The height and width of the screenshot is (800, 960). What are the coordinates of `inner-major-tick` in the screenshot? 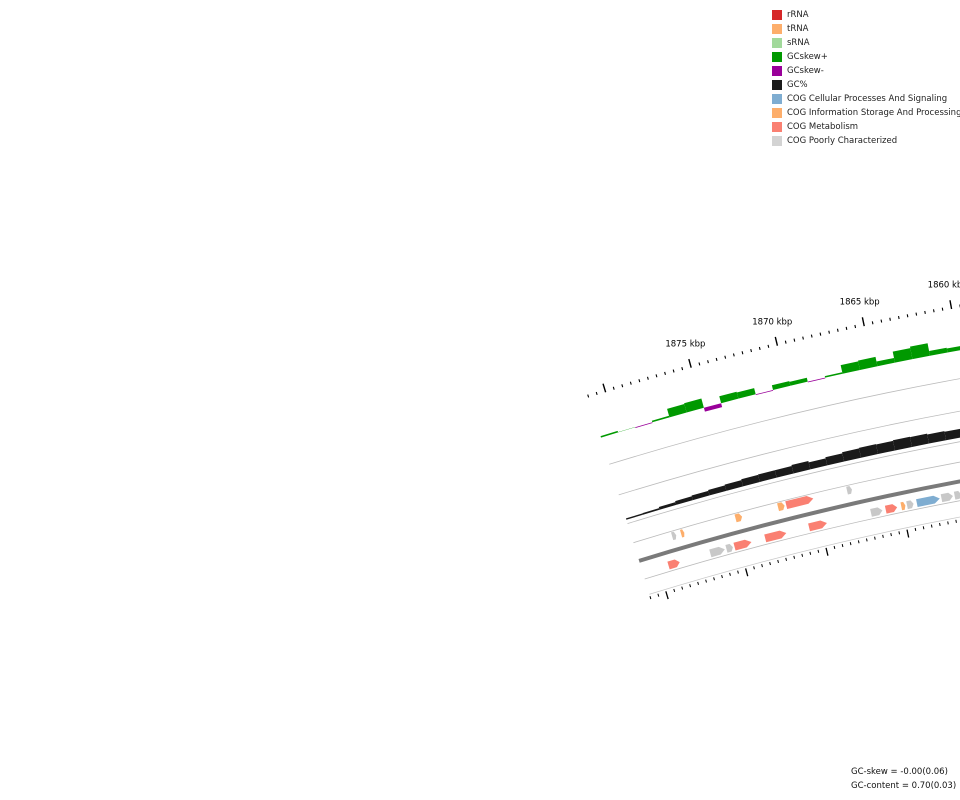 It's located at (667, 595).